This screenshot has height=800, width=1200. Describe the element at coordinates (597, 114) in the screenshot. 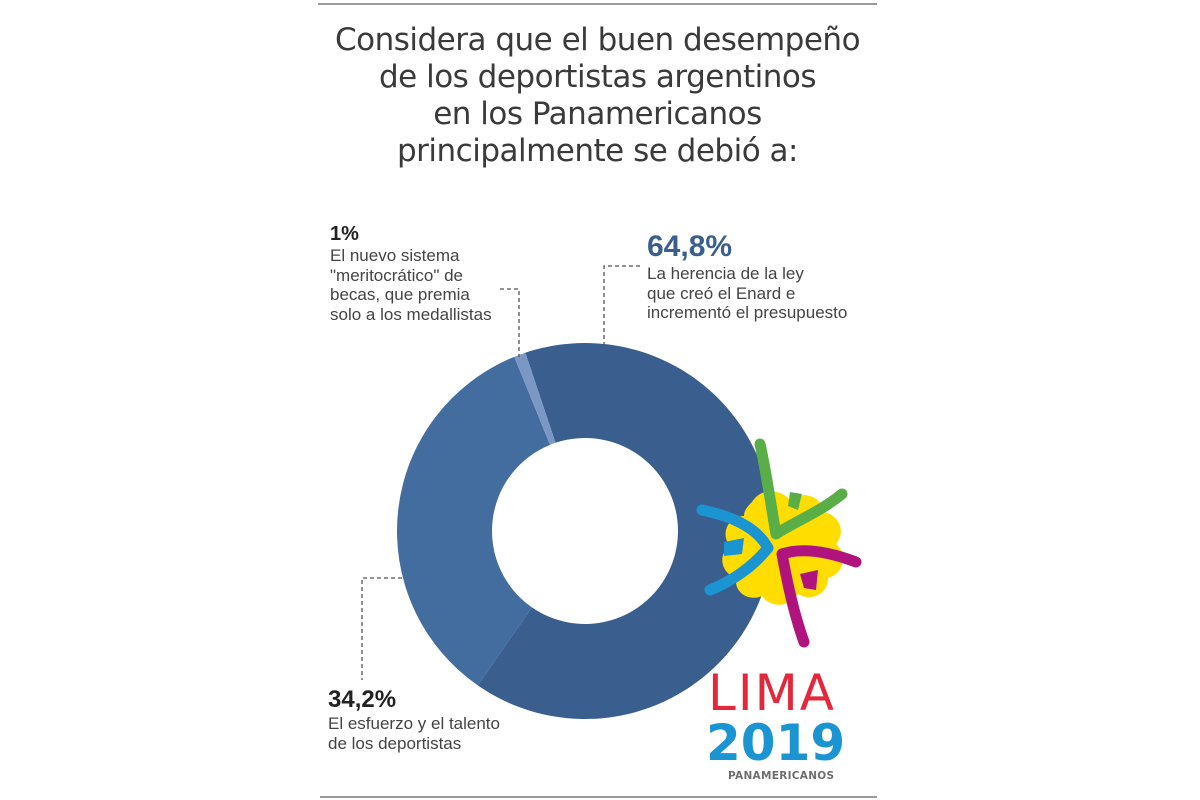

I see `title-line: en los Panamericanos` at that location.